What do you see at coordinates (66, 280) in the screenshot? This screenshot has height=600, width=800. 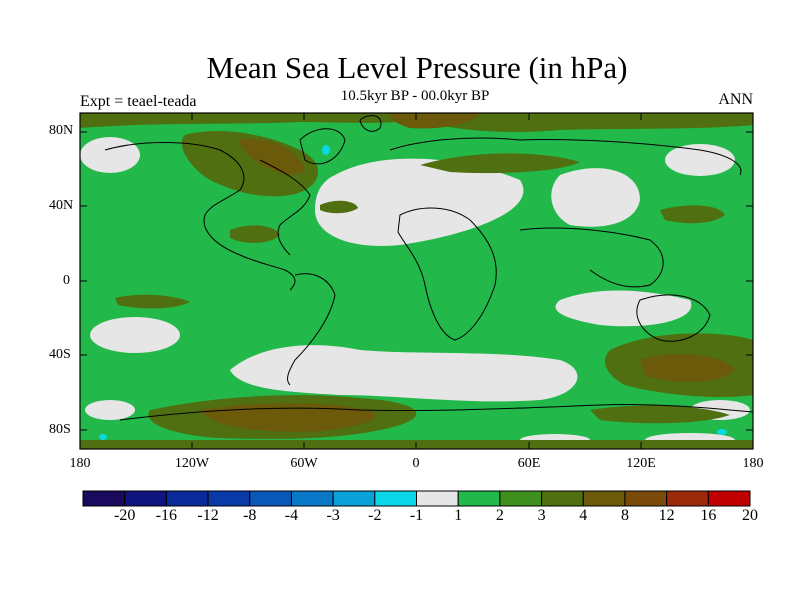 I see `lat-label-0: 0` at bounding box center [66, 280].